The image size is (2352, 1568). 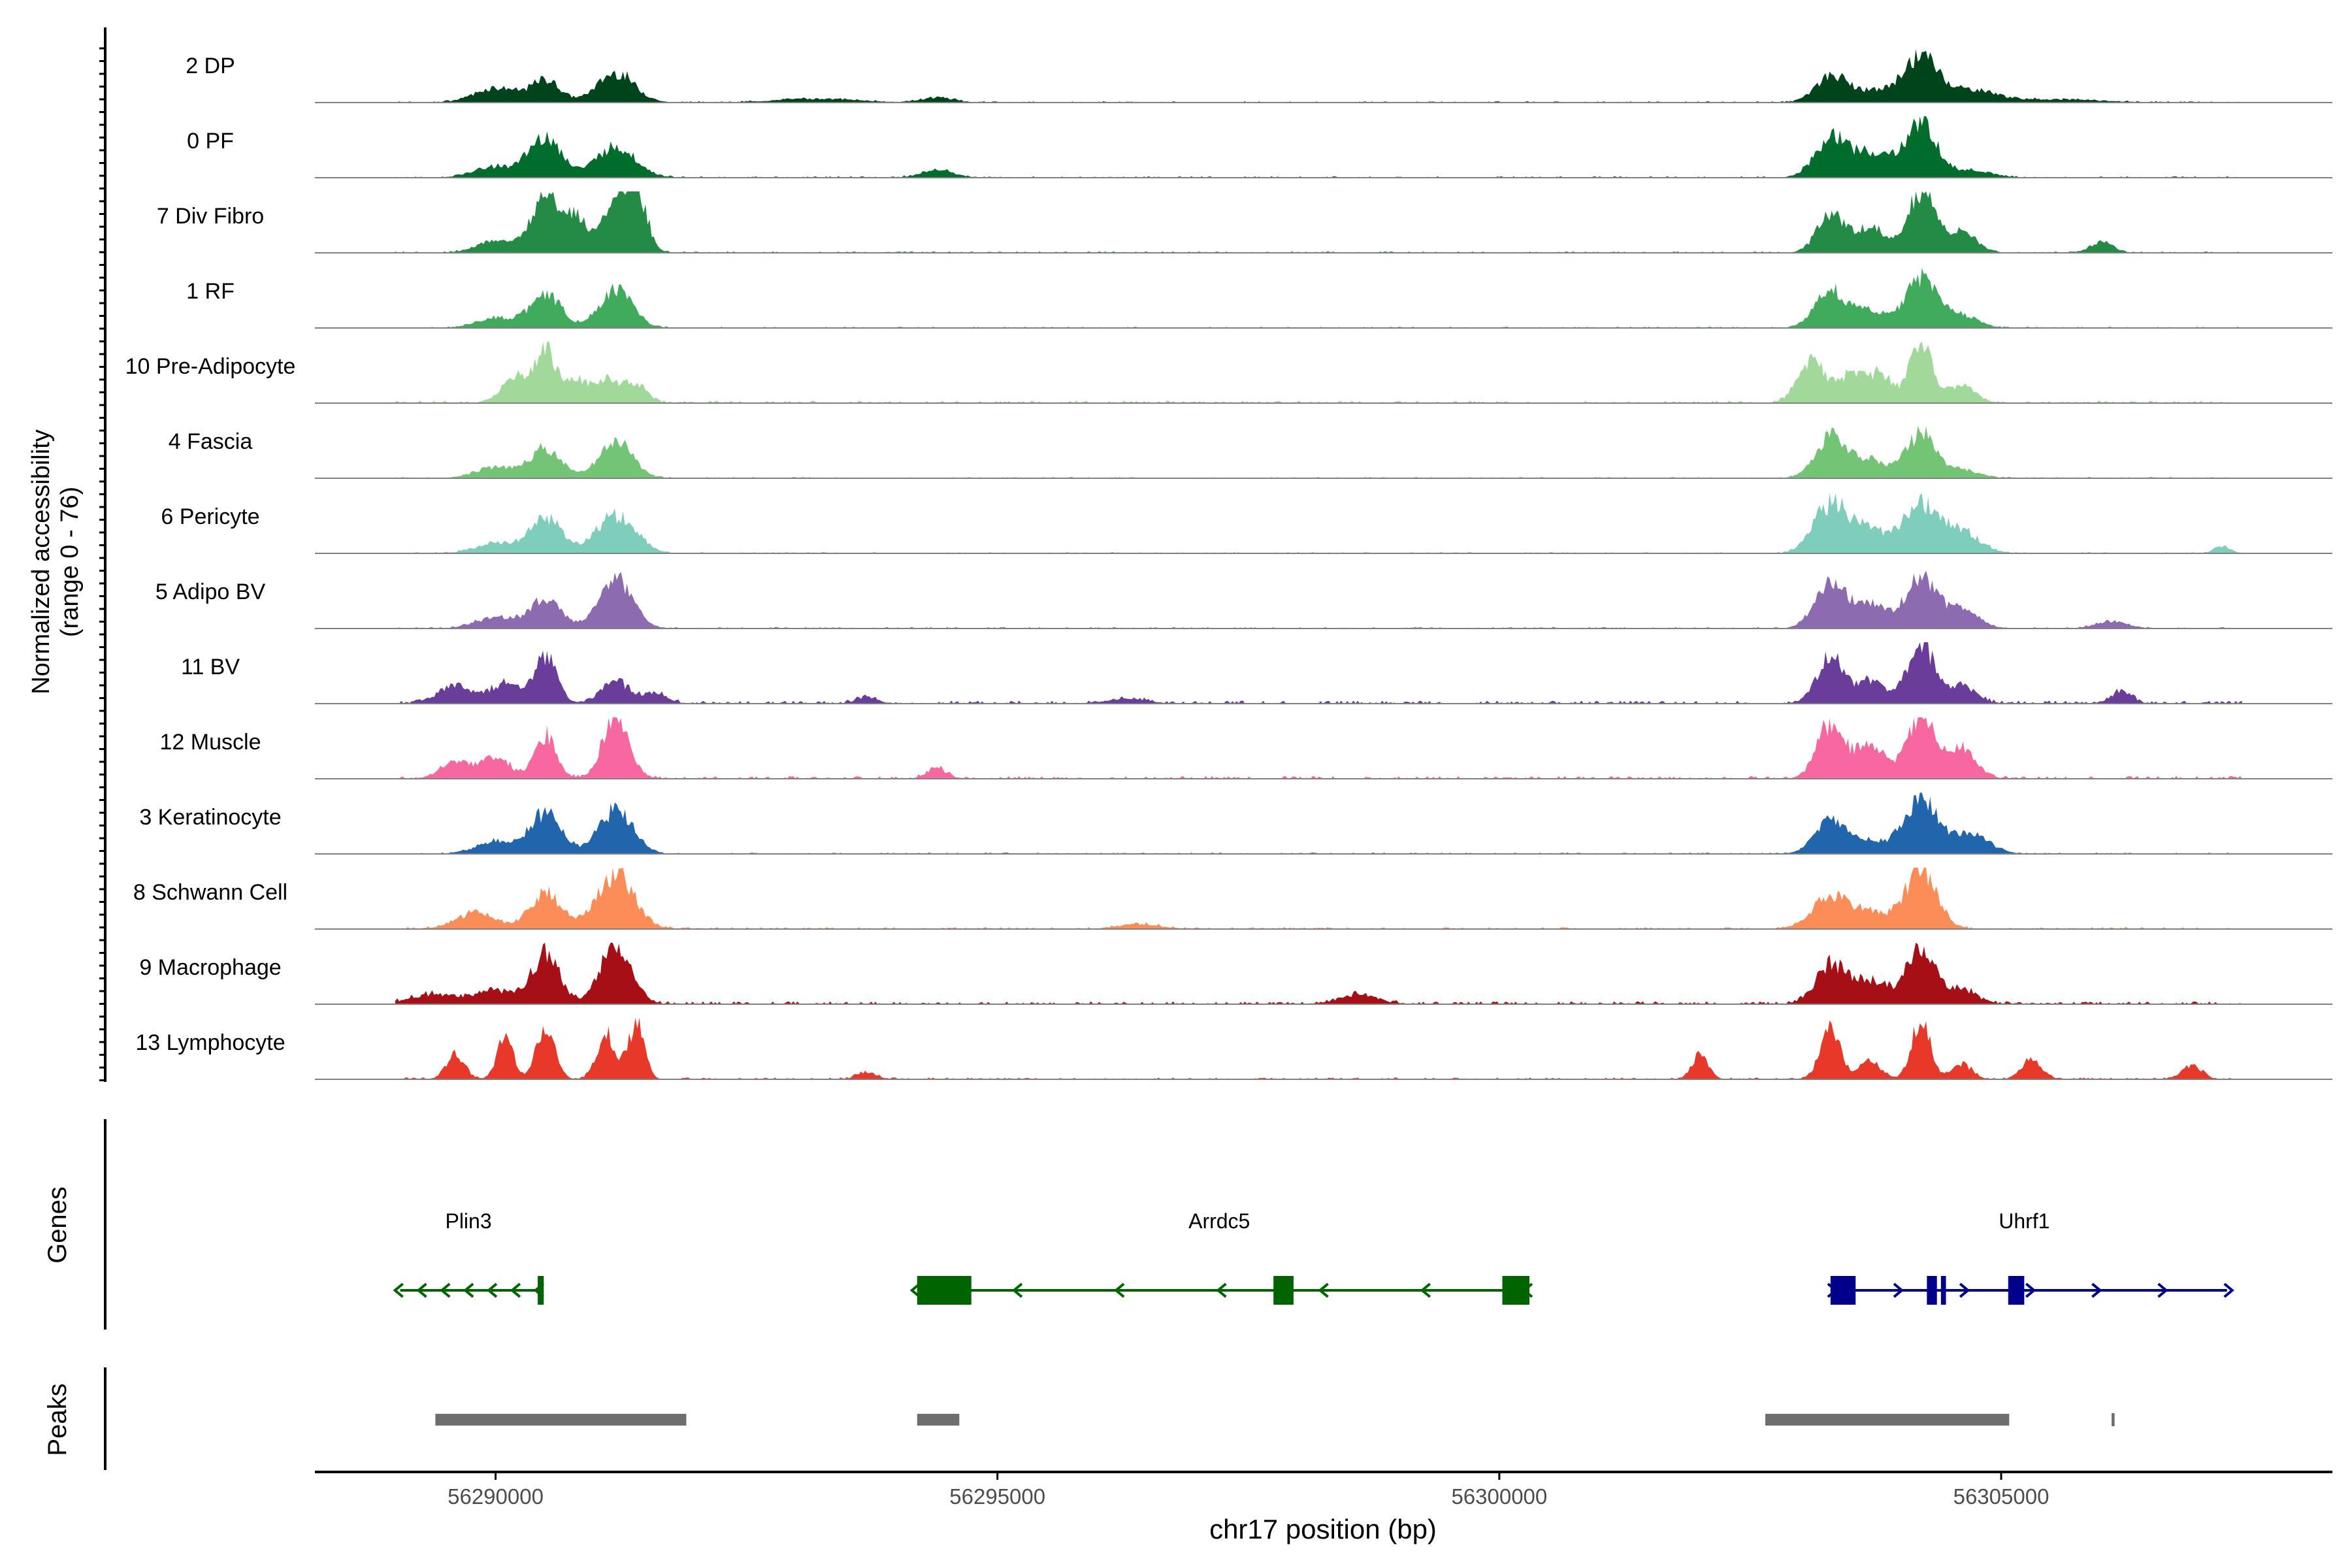 I want to click on gene-uhrf1: Uhrf1, so click(x=2030, y=1257).